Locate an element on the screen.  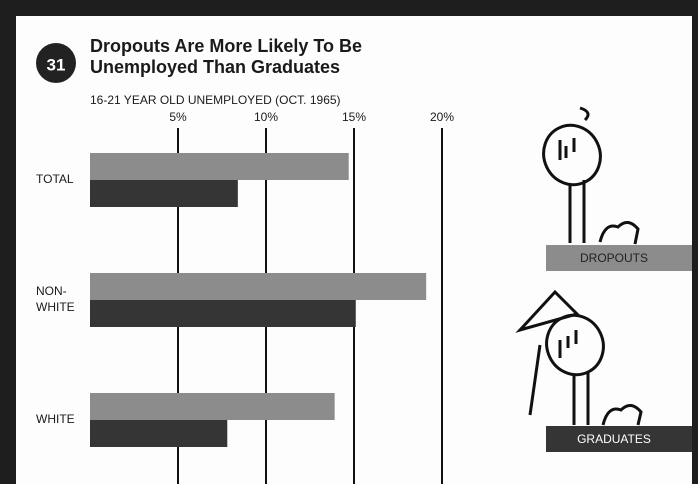
x-tick-label: 20% is located at coordinates (442, 117).